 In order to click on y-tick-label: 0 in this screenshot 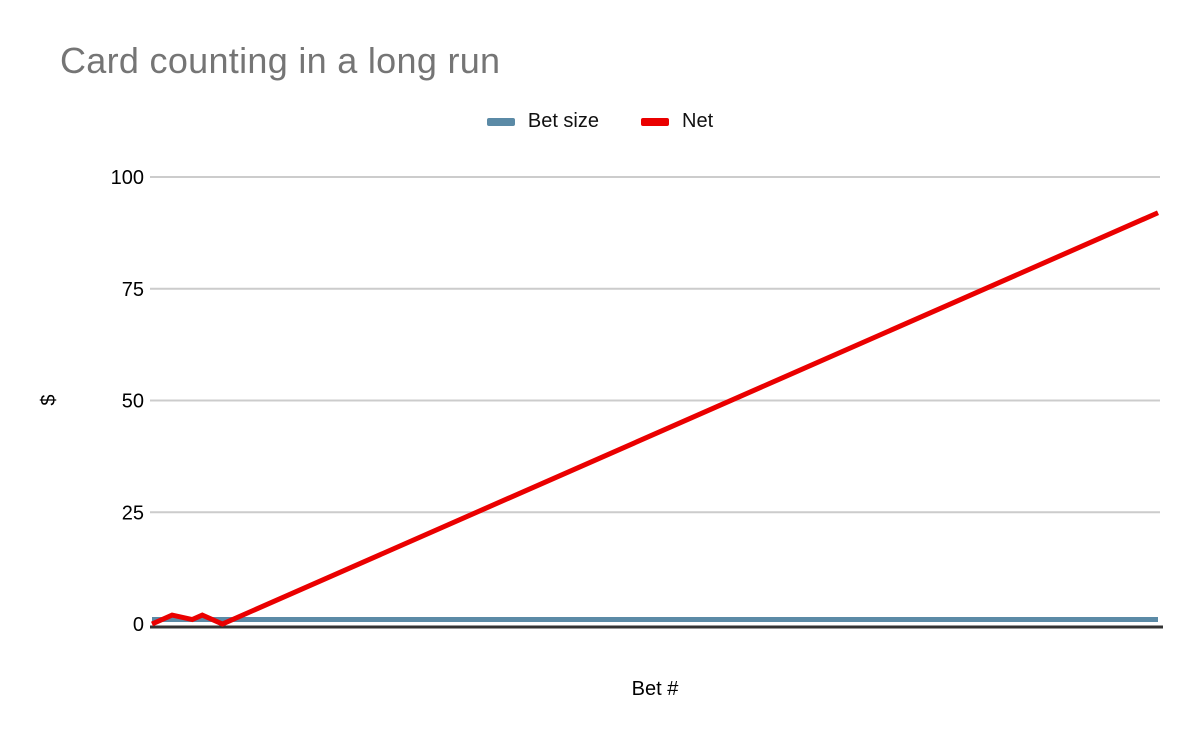, I will do `click(138, 625)`.